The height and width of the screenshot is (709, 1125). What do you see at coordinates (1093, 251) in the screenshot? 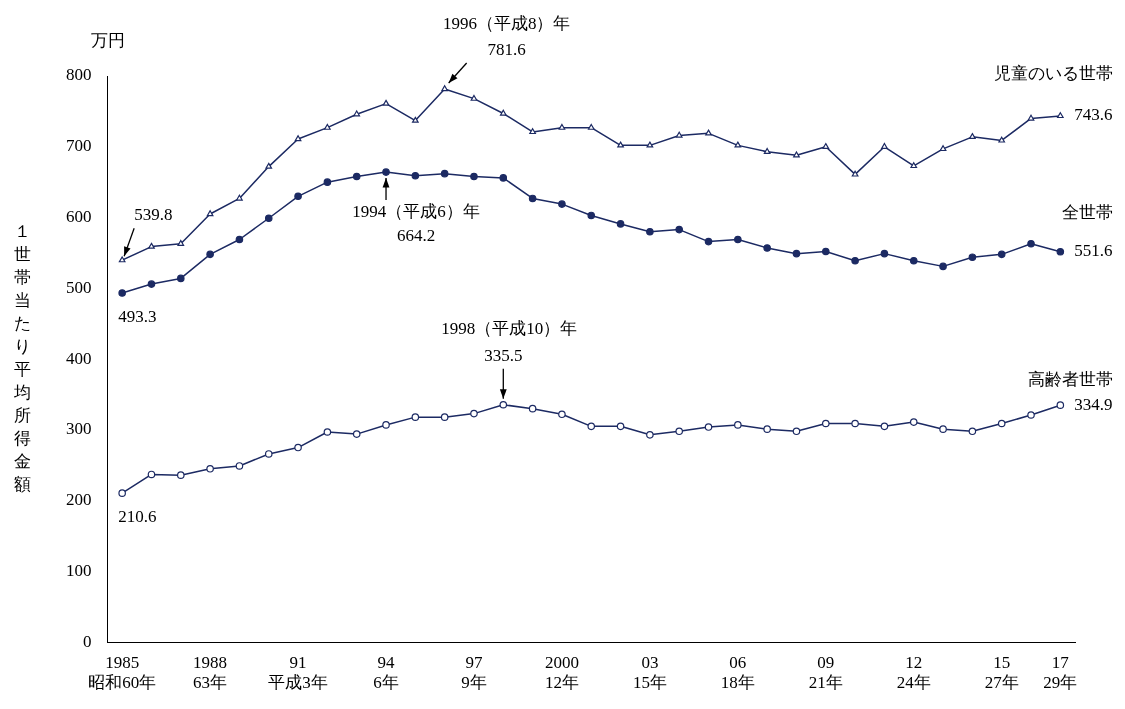
I see `data-label: 551.6` at bounding box center [1093, 251].